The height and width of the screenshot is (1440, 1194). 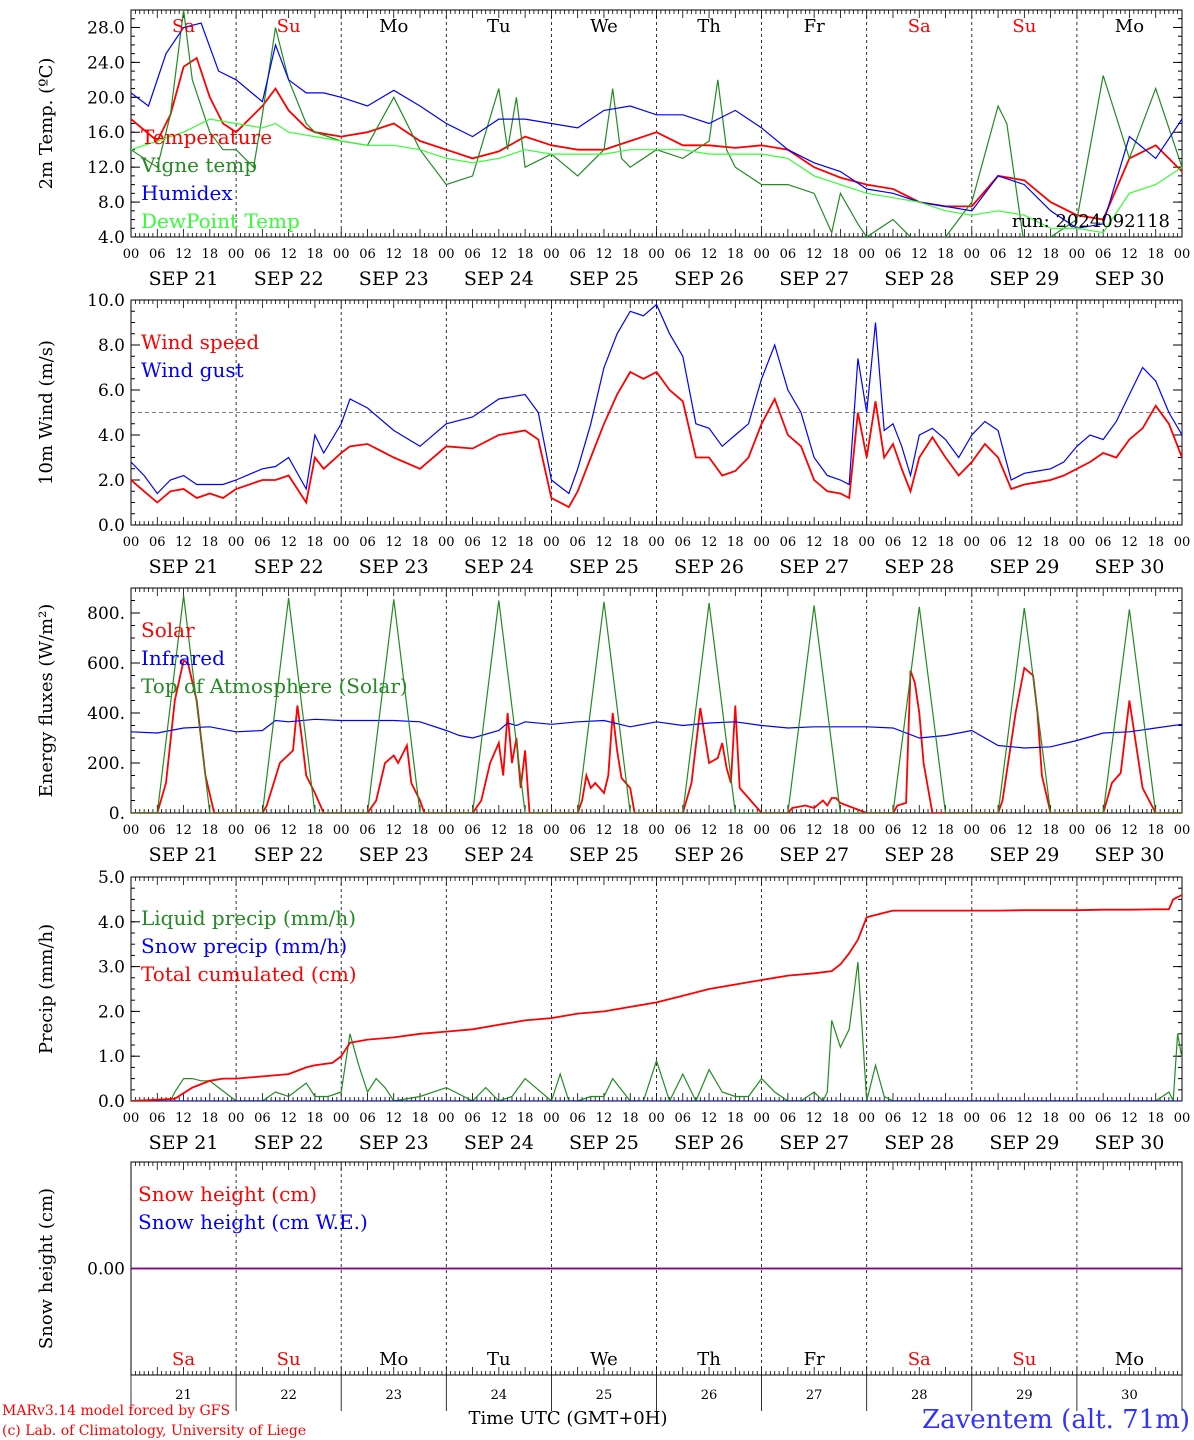 I want to click on y-tick-label: 6.0, so click(x=111, y=391).